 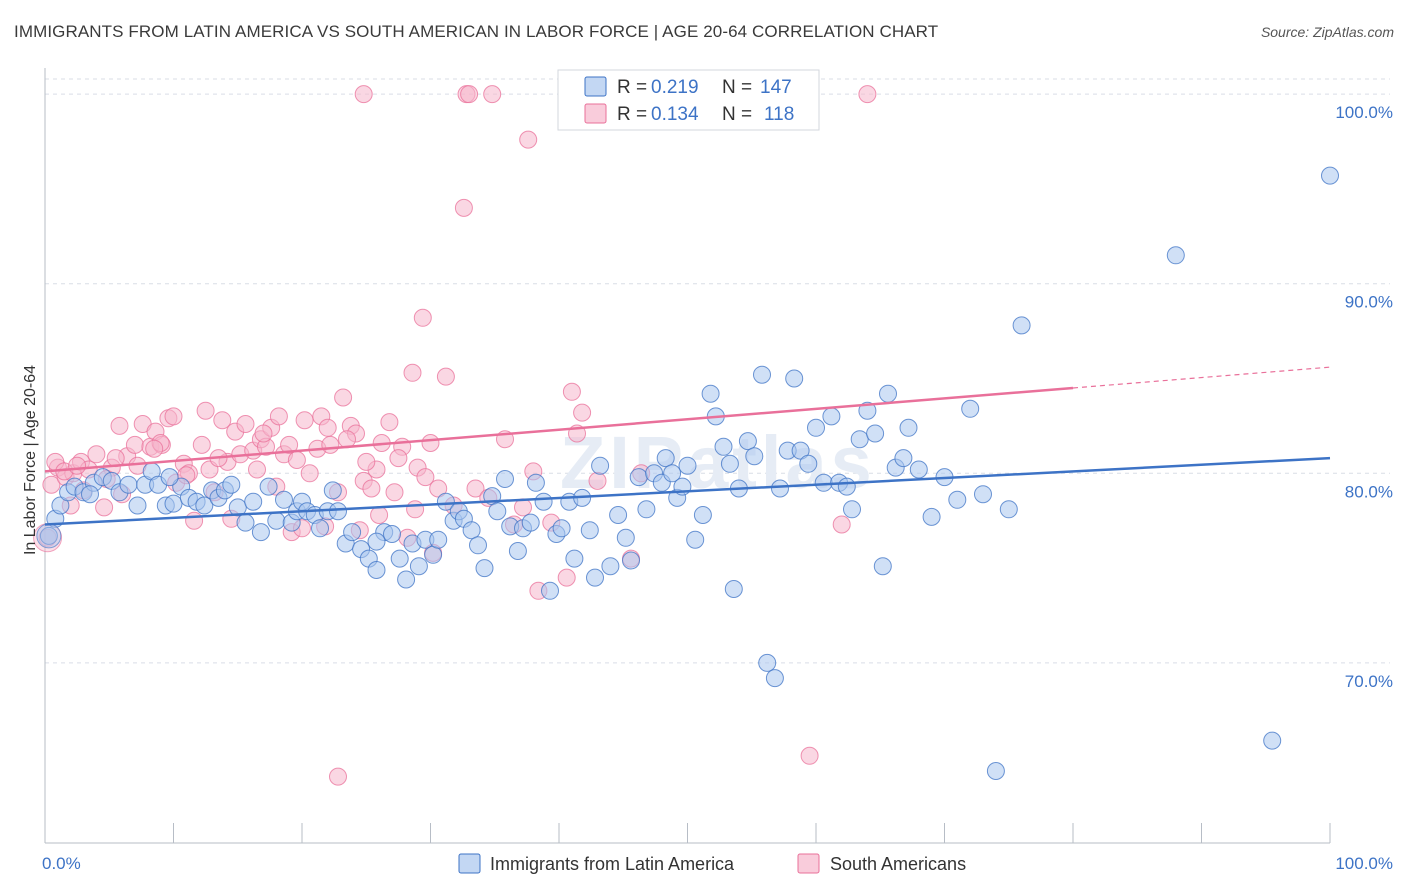 What do you see at coordinates (1369, 491) in the screenshot?
I see `y-tick-label-80: 80.0%` at bounding box center [1369, 491].